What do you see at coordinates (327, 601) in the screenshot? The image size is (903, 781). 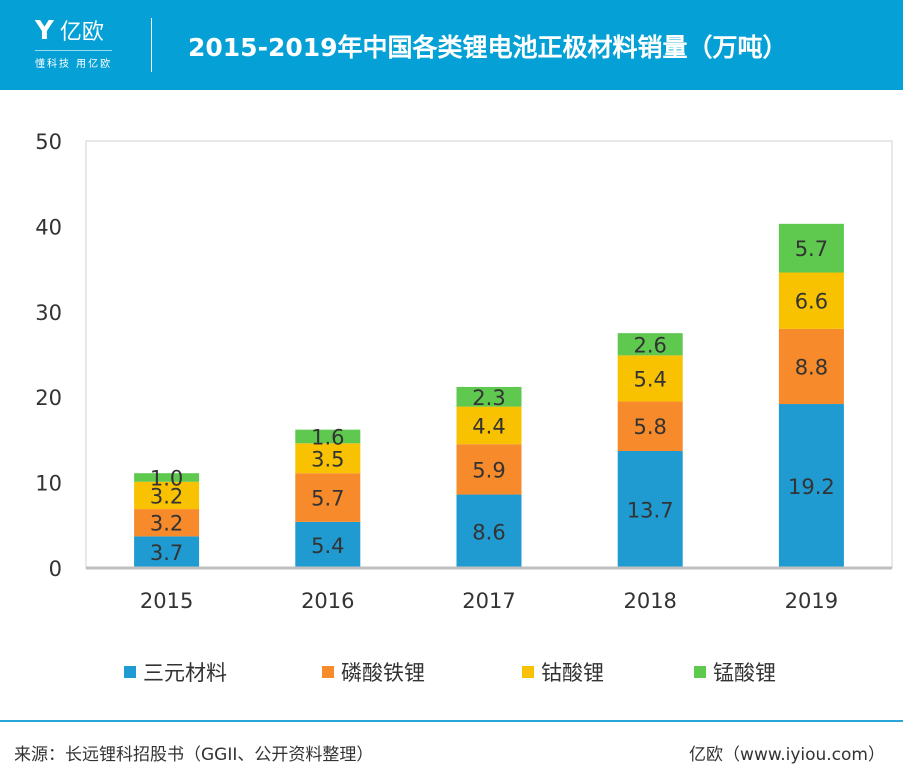 I see `x-tick-label: 2016` at bounding box center [327, 601].